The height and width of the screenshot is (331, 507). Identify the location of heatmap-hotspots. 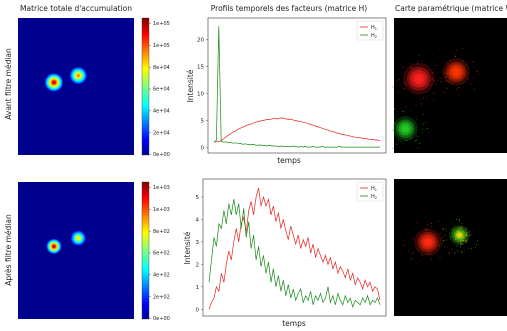
(65, 79).